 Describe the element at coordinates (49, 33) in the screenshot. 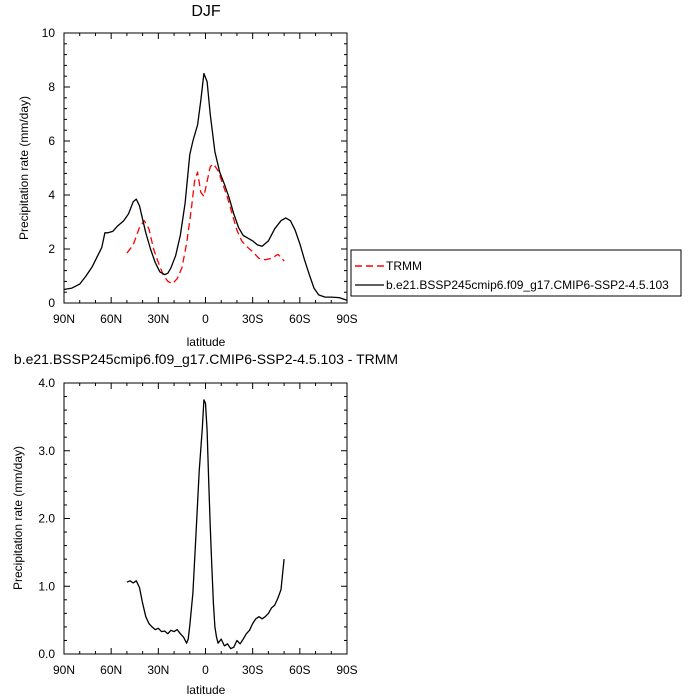

I see `y-tick-label: 10` at that location.